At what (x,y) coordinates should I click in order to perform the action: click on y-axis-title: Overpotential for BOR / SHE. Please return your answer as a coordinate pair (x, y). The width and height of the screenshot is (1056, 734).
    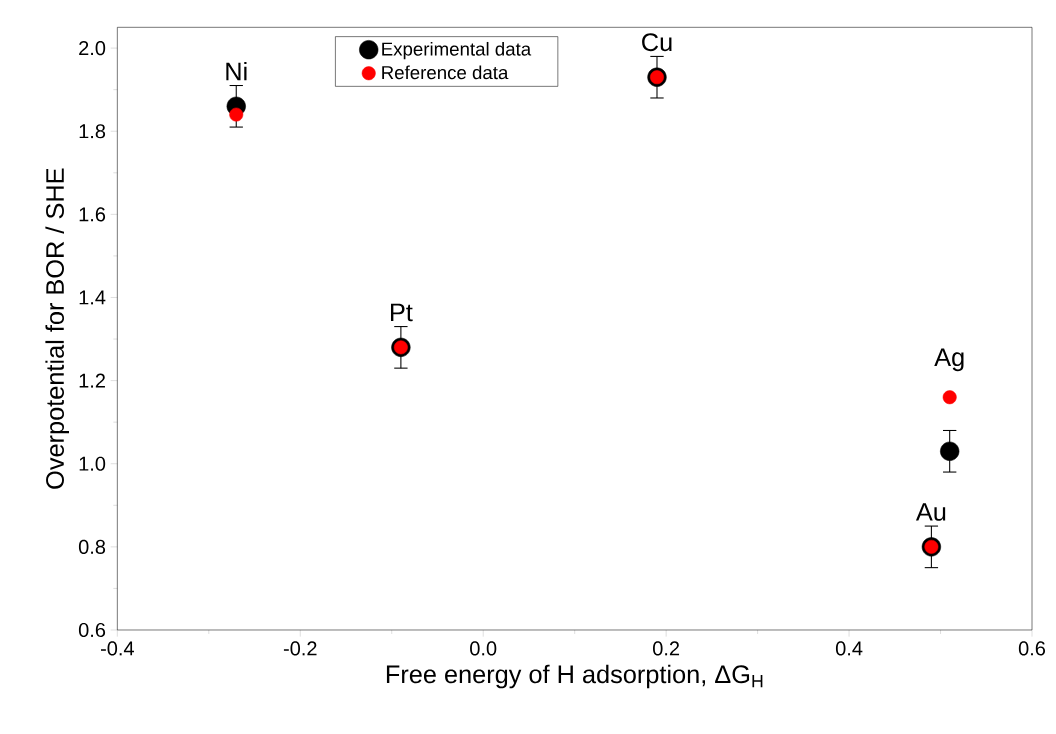
    Looking at the image, I should click on (57, 328).